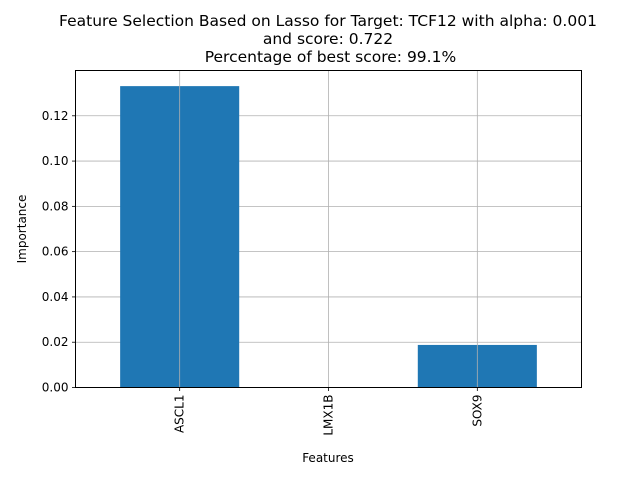 This screenshot has height=480, width=640. Describe the element at coordinates (55, 161) in the screenshot. I see `y-tick-label: 0.10` at that location.